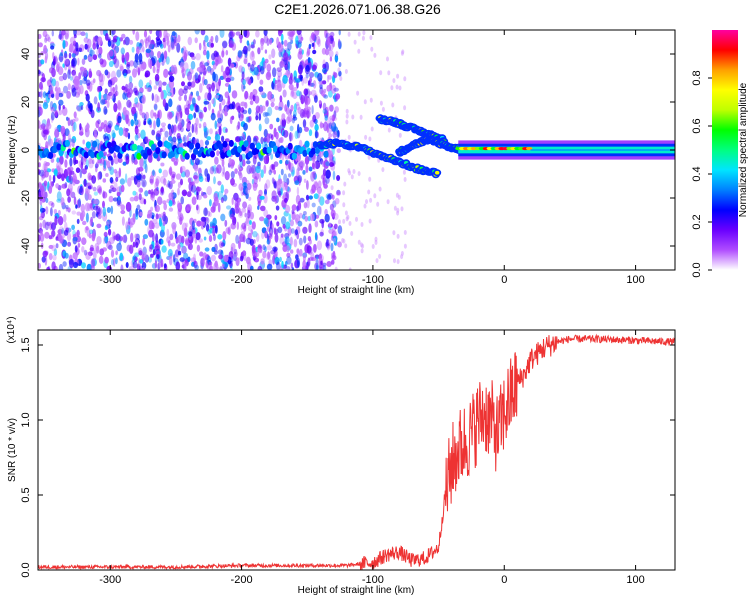 This screenshot has height=600, width=750. I want to click on colorbar-gradient, so click(725, 150).